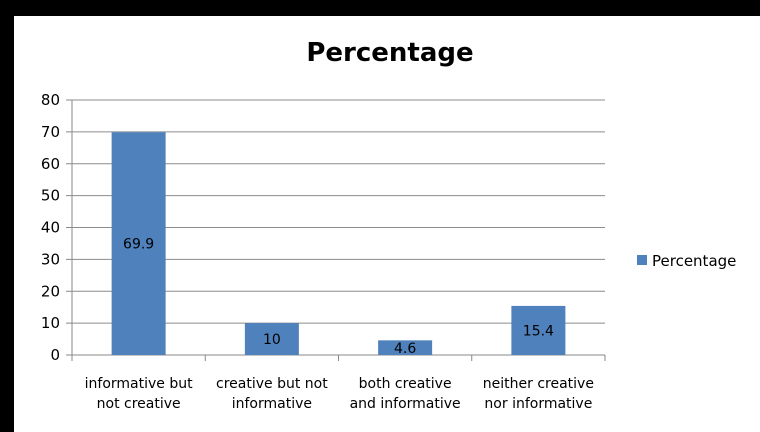 Image resolution: width=760 pixels, height=432 pixels. I want to click on data-label: 69.9, so click(138, 245).